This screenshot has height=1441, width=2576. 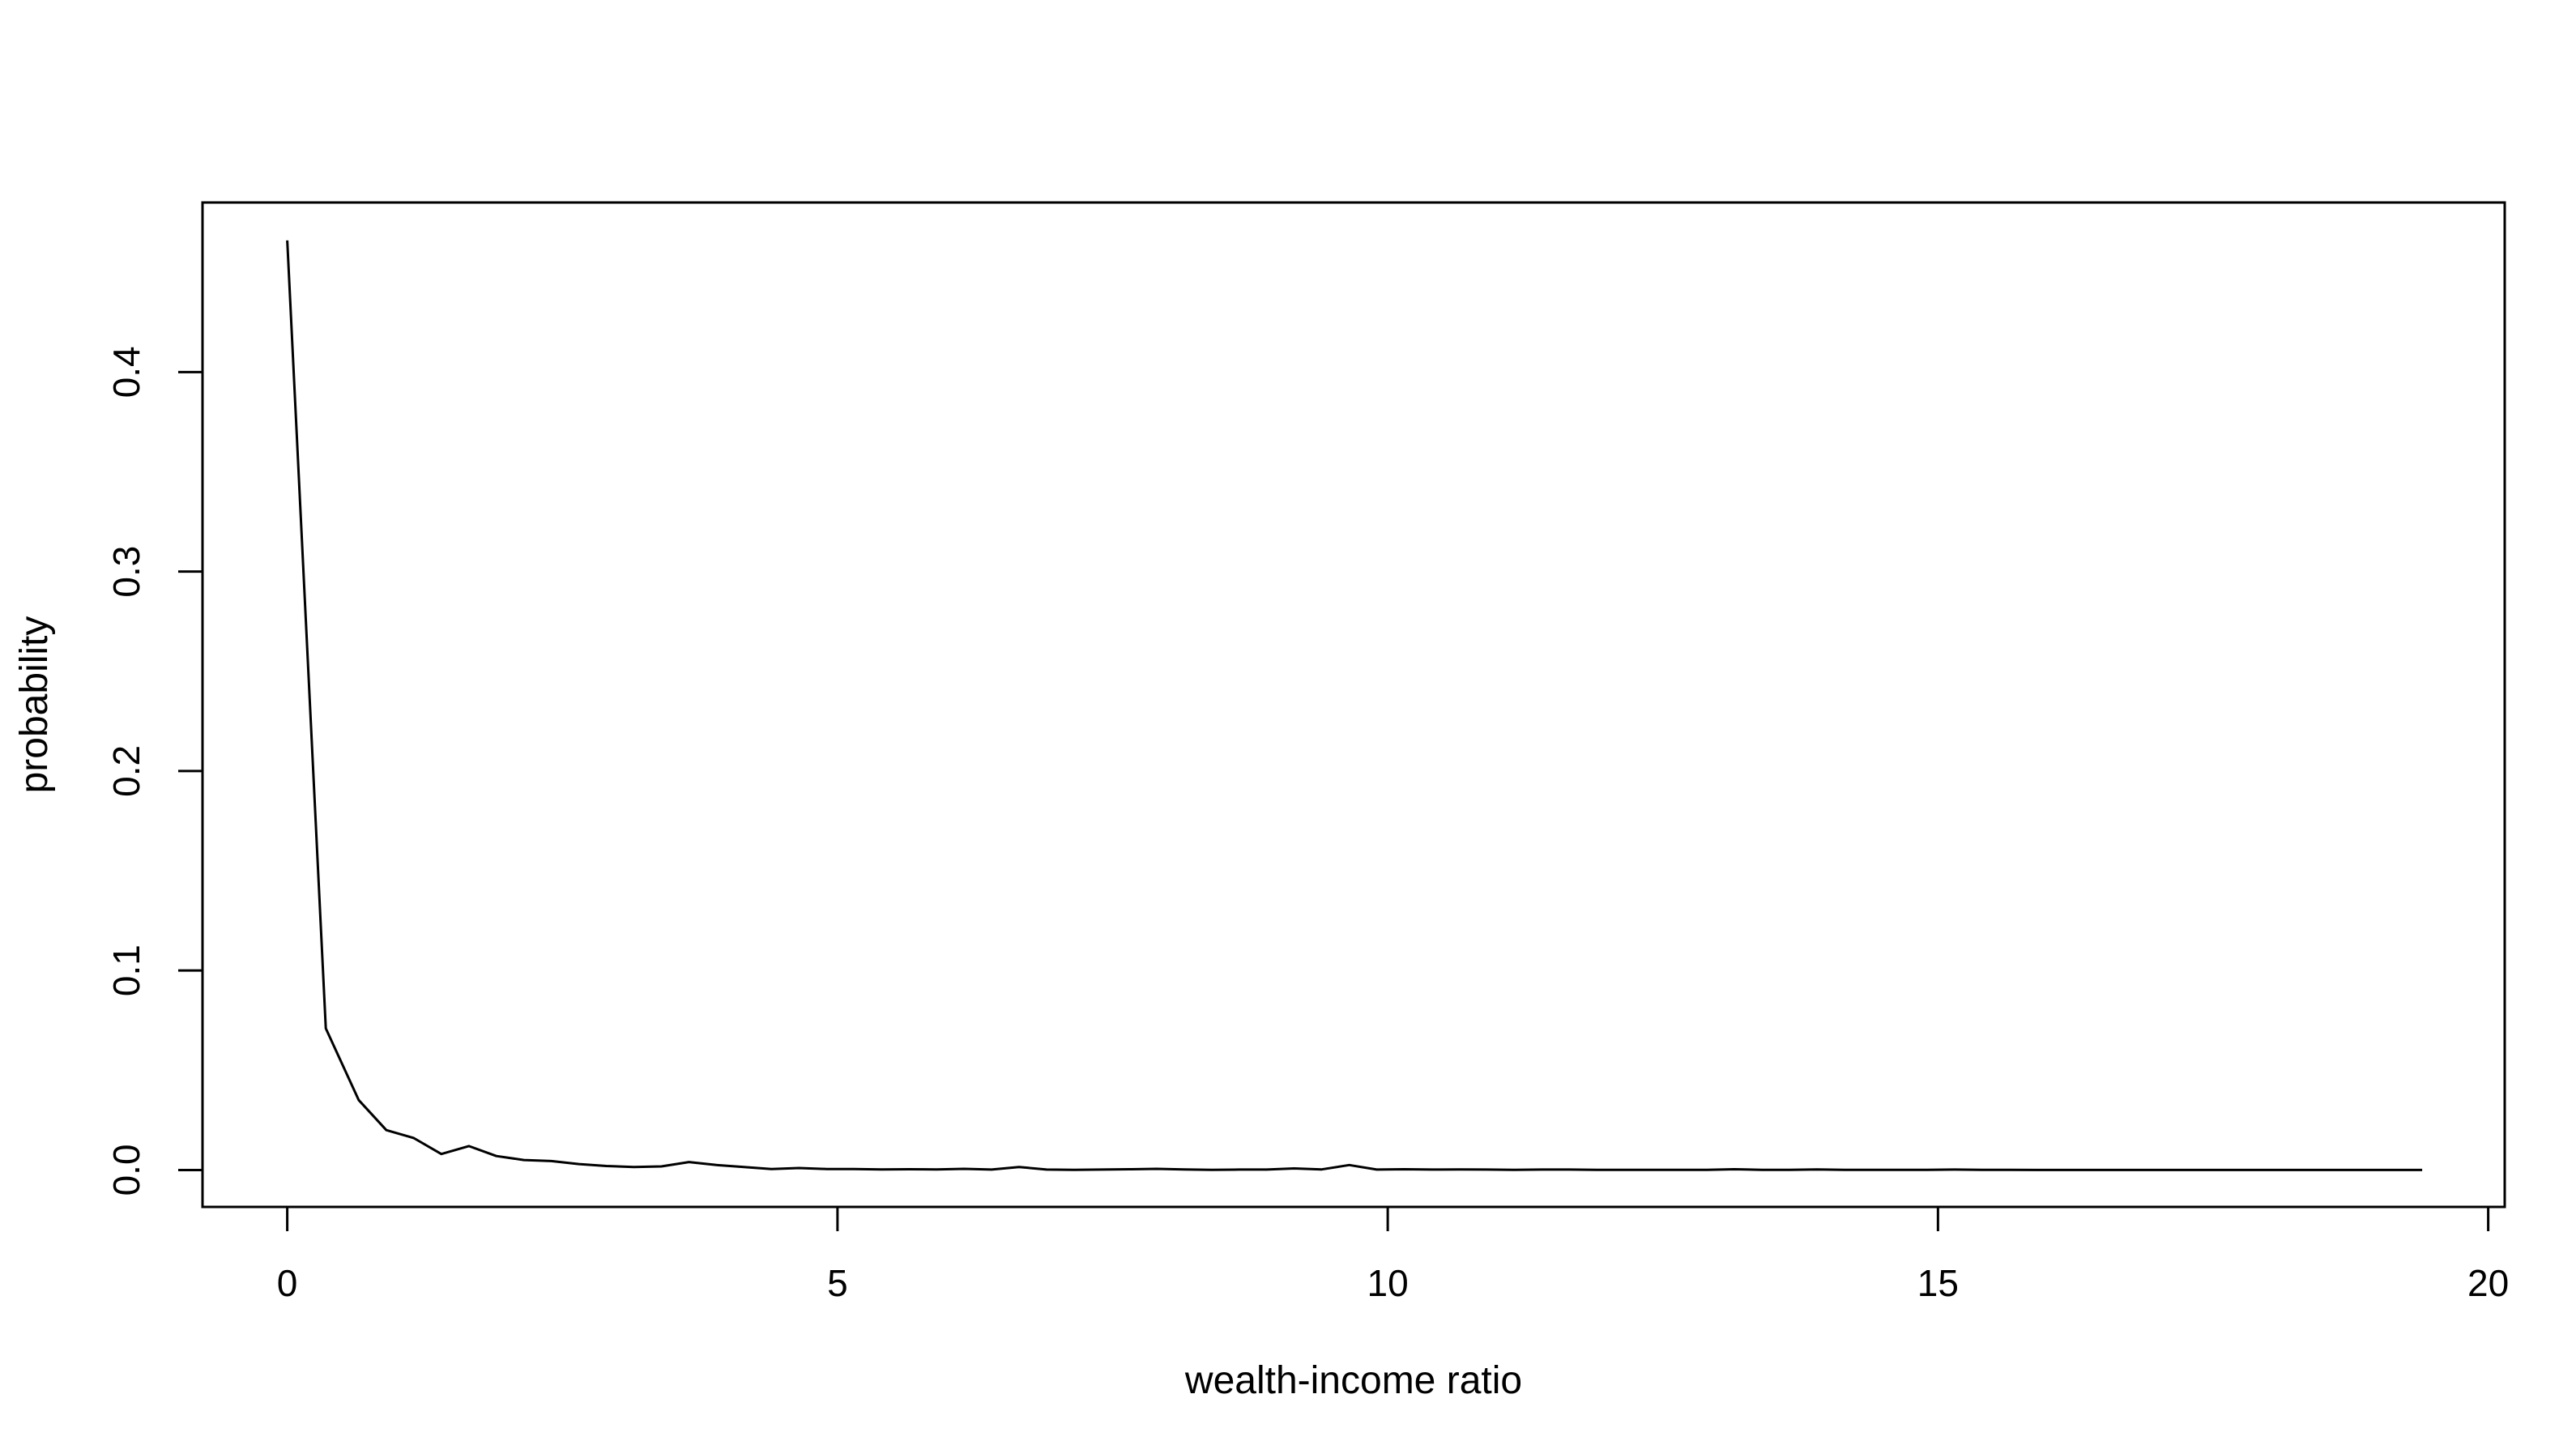 What do you see at coordinates (126, 1170) in the screenshot?
I see `y-tick-label: 0.0` at bounding box center [126, 1170].